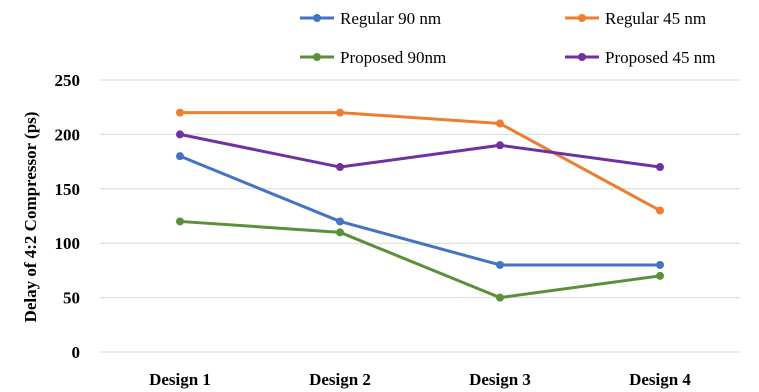 This screenshot has width=759, height=392. I want to click on y-tick-label: 150, so click(68, 189).